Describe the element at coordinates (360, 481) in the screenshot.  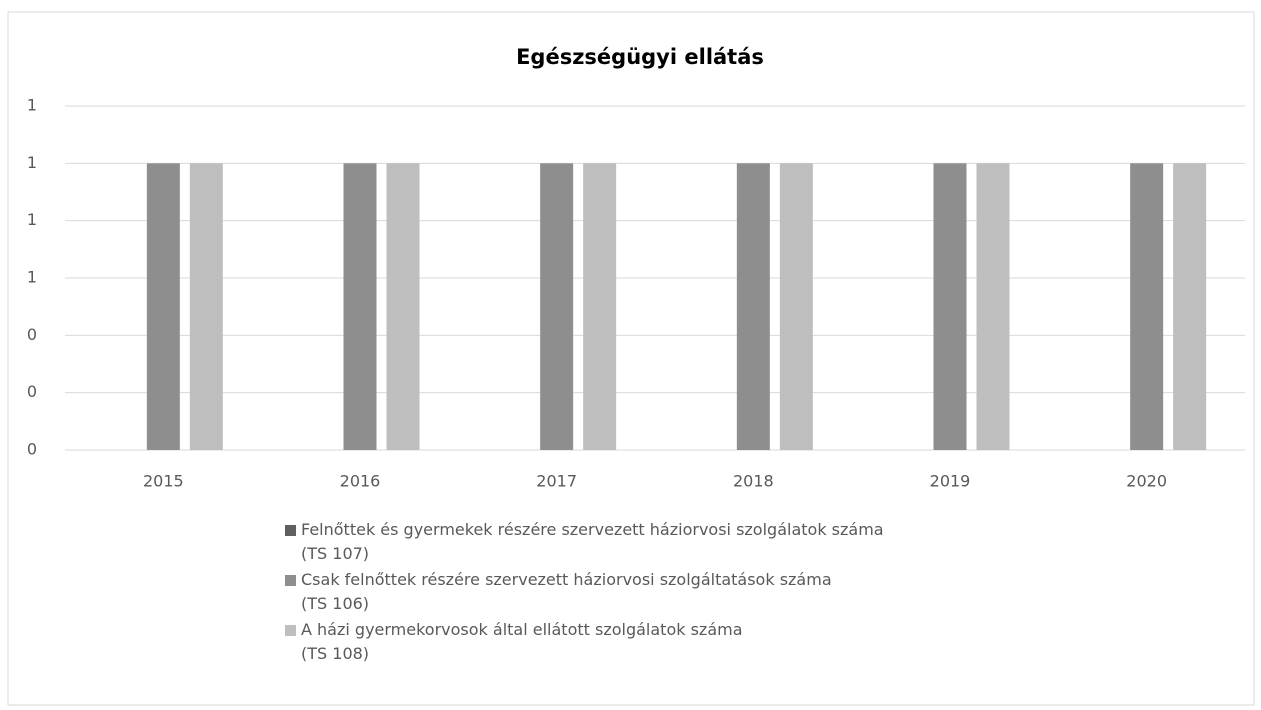
I see `x-tick-label: 2016` at that location.